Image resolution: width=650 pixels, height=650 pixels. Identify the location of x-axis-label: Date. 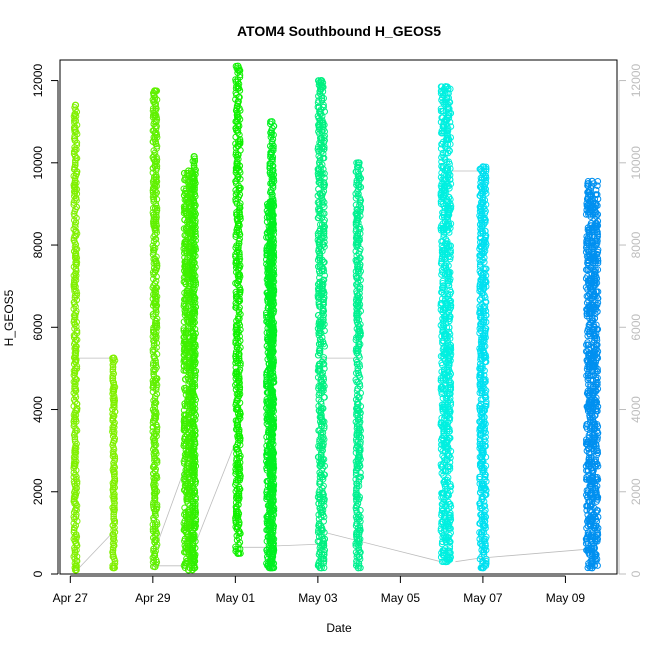
(339, 628).